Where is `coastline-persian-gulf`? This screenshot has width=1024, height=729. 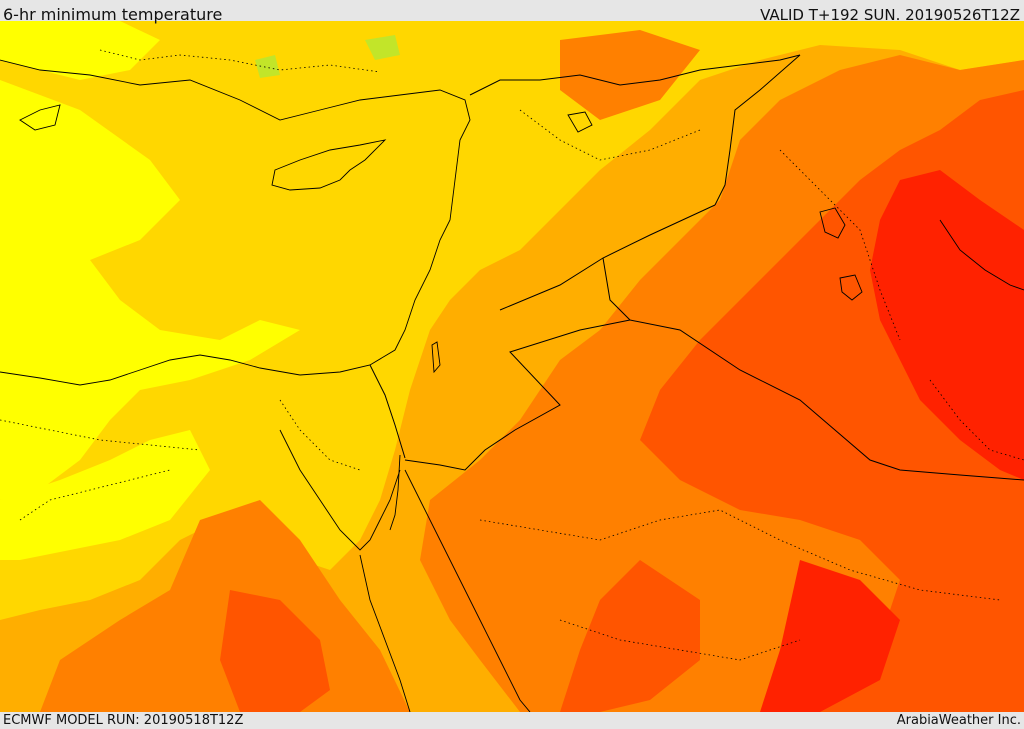
coastline-persian-gulf is located at coordinates (981, 255).